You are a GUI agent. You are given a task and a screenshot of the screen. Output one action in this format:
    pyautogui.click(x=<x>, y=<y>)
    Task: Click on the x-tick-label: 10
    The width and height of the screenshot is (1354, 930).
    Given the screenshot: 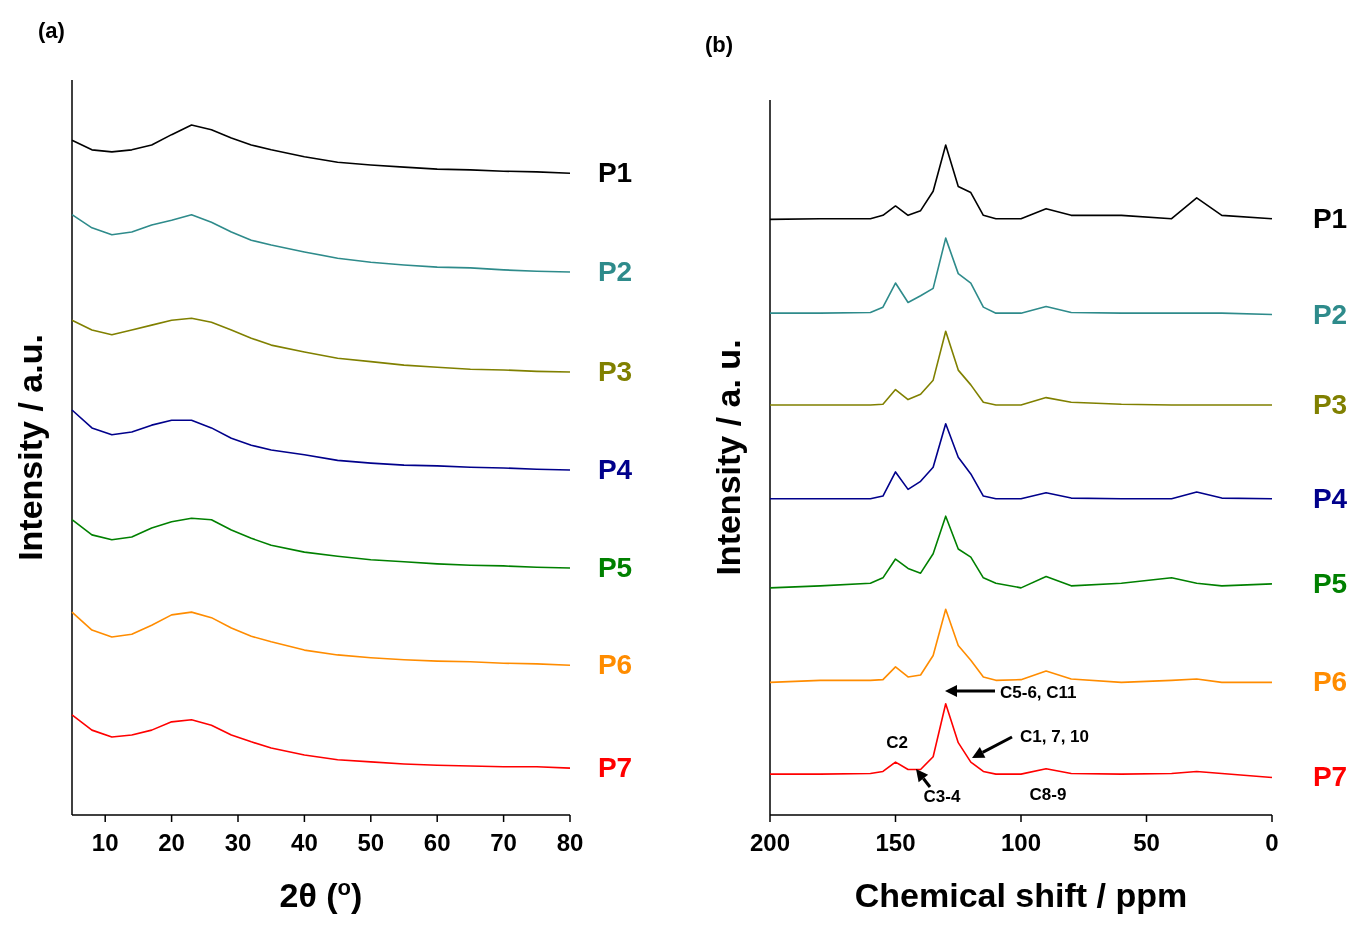 What is the action you would take?
    pyautogui.click(x=105, y=842)
    